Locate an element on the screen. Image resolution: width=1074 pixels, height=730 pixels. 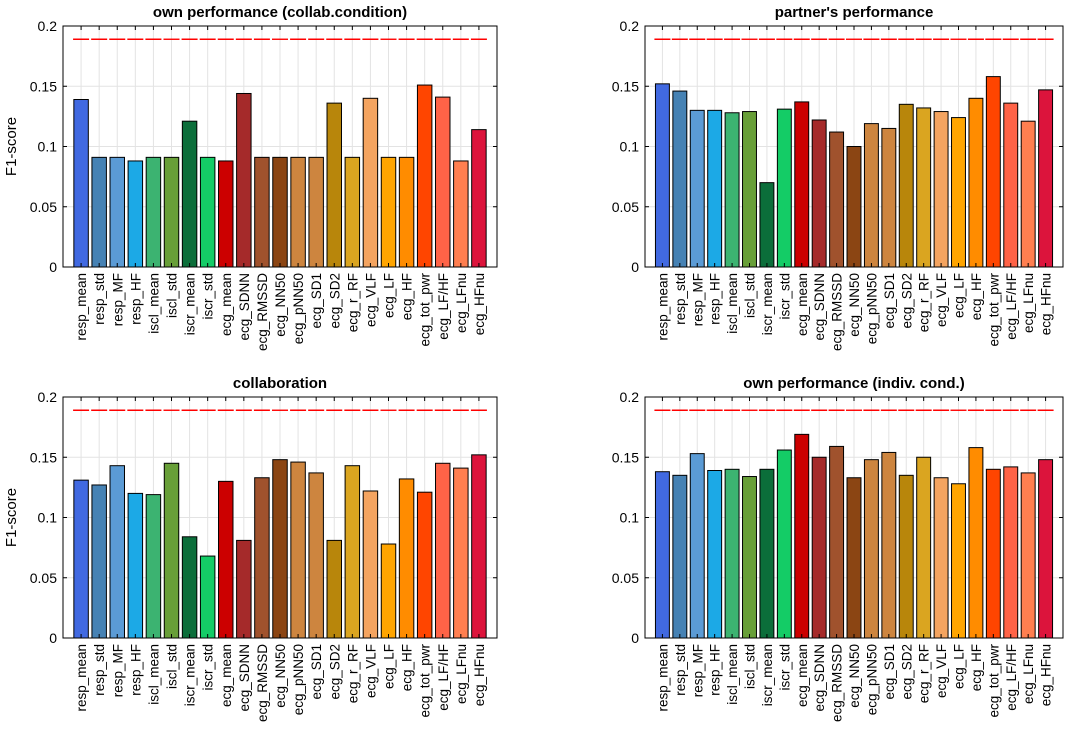
y-tick-label: 0.2 is located at coordinates (48, 26).